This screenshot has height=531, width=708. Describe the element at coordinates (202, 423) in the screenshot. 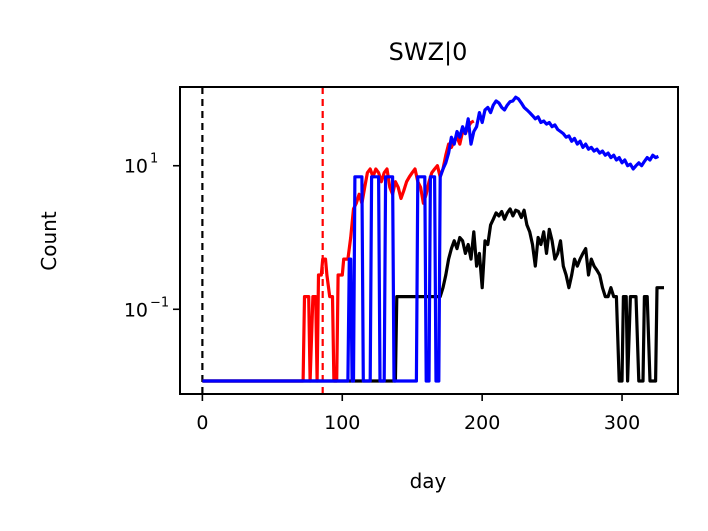

I see `x-tick-label: 0` at that location.